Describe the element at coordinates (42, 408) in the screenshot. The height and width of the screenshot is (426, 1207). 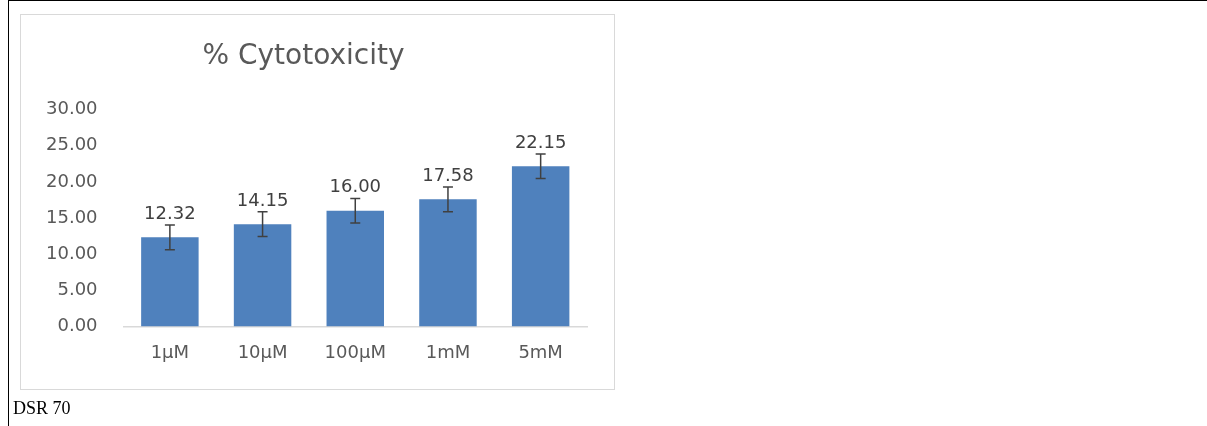
I see `text: DSR 70` at that location.